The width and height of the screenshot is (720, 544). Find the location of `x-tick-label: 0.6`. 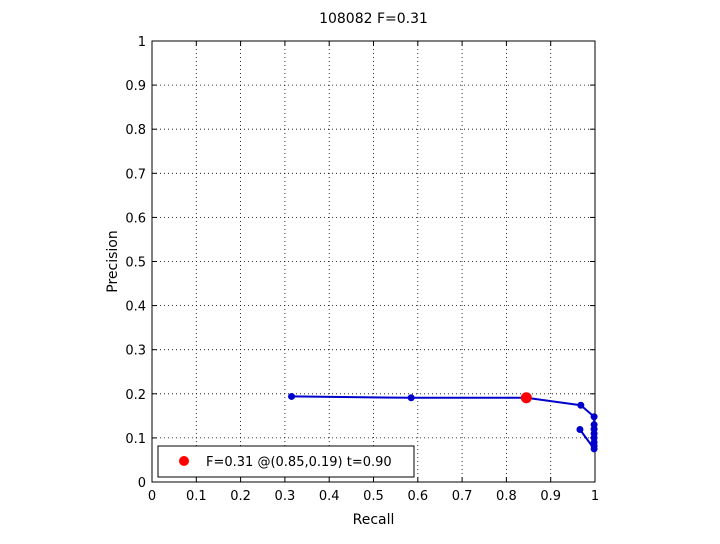

x-tick-label: 0.6 is located at coordinates (417, 496).